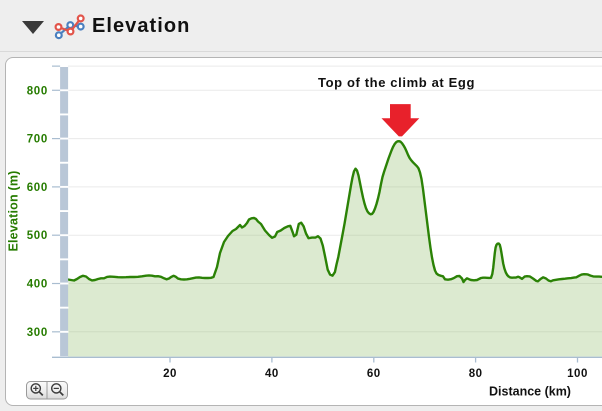 The height and width of the screenshot is (411, 602). What do you see at coordinates (530, 392) in the screenshot?
I see `svg-text: Distance (km)` at bounding box center [530, 392].